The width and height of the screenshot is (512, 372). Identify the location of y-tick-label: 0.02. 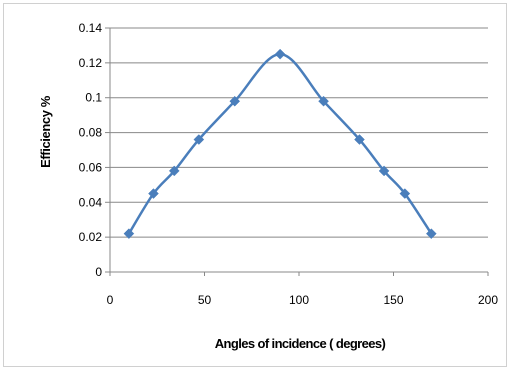
(91, 237).